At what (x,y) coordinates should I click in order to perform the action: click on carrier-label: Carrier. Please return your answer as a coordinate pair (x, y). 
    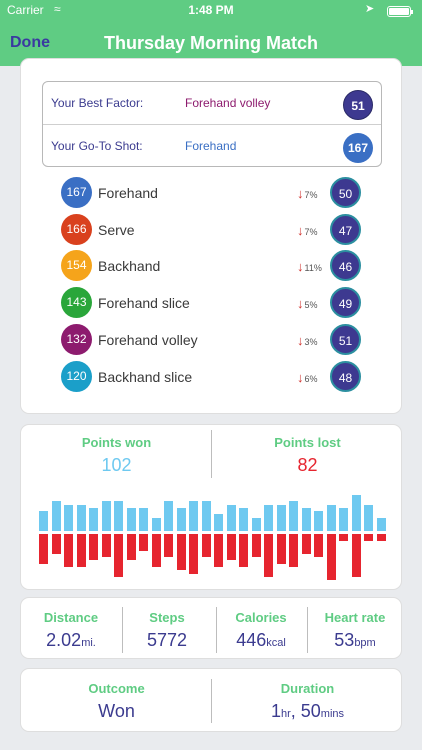
    Looking at the image, I should click on (25, 10).